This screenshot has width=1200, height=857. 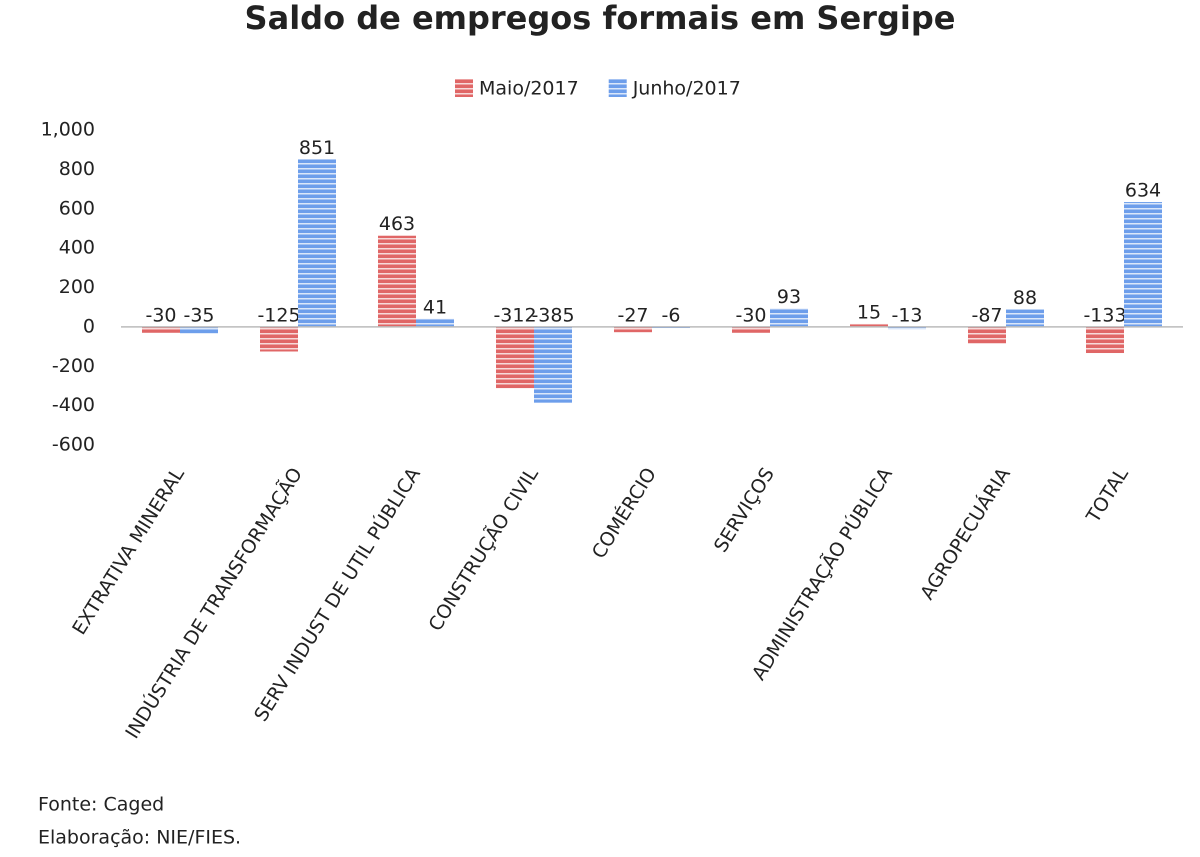 What do you see at coordinates (317, 148) in the screenshot?
I see `data-label: 851` at bounding box center [317, 148].